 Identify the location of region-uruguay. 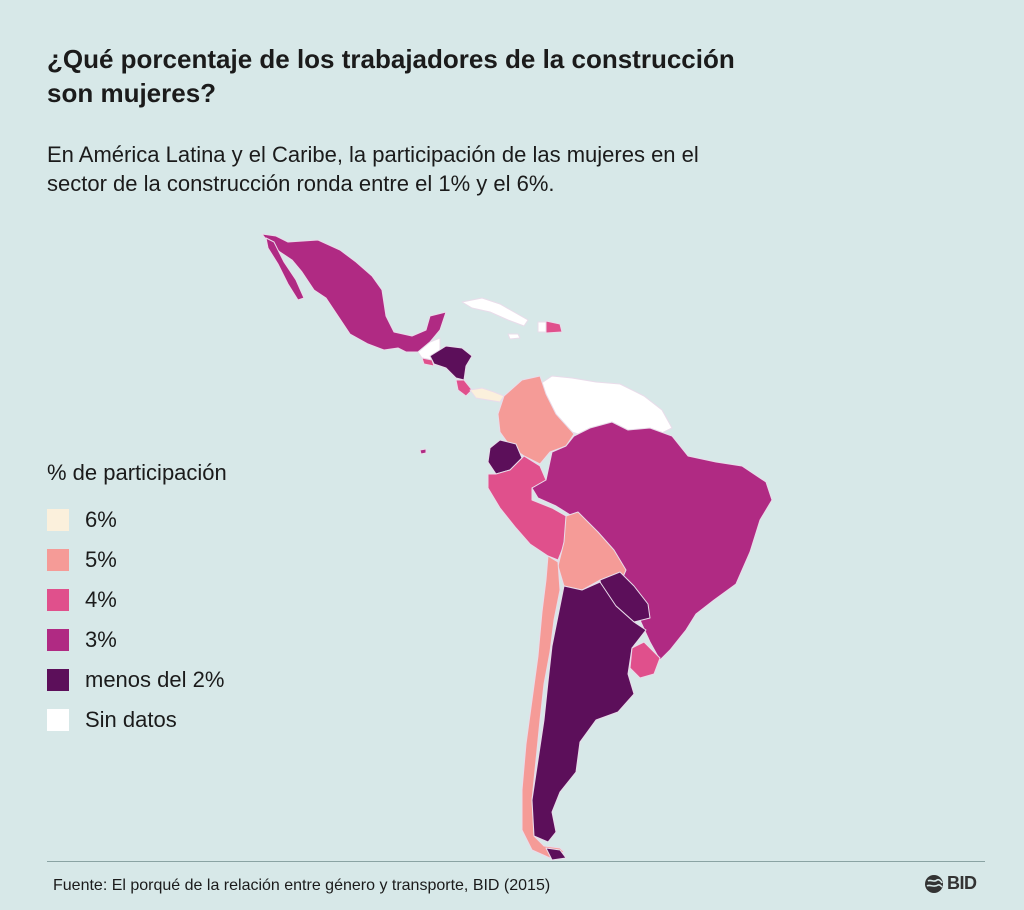
(645, 660).